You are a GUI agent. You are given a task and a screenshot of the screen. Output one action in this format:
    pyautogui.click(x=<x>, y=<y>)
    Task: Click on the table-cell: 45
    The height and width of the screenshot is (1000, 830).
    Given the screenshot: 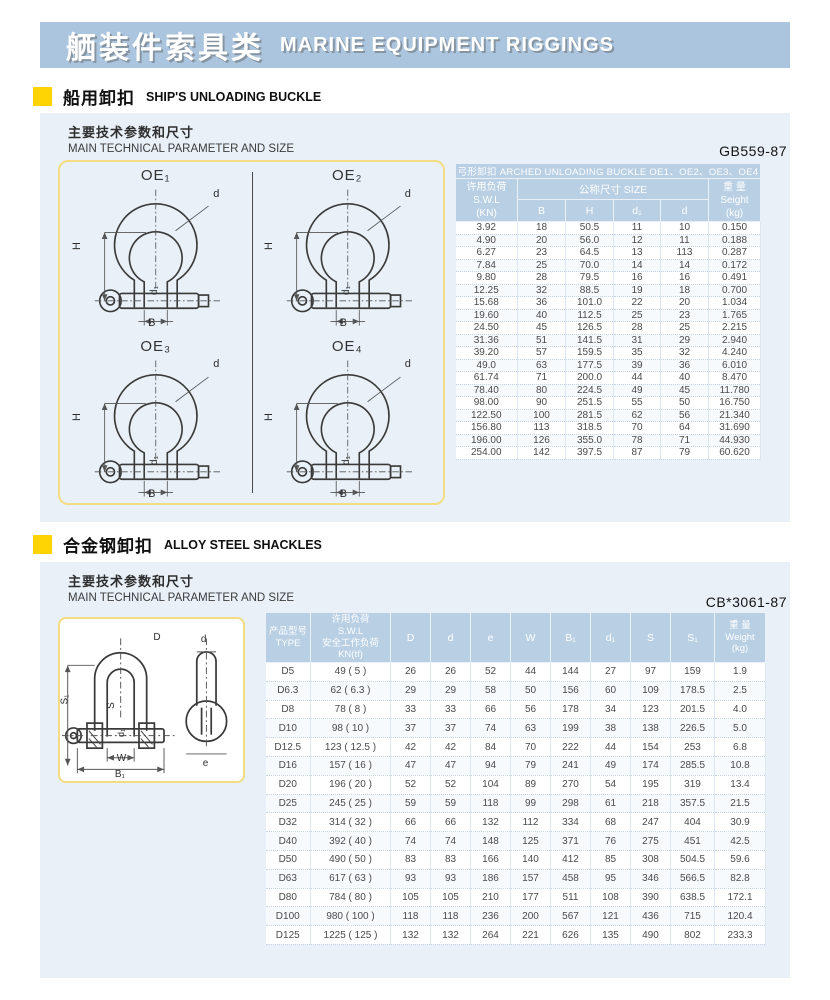 What is the action you would take?
    pyautogui.click(x=541, y=328)
    